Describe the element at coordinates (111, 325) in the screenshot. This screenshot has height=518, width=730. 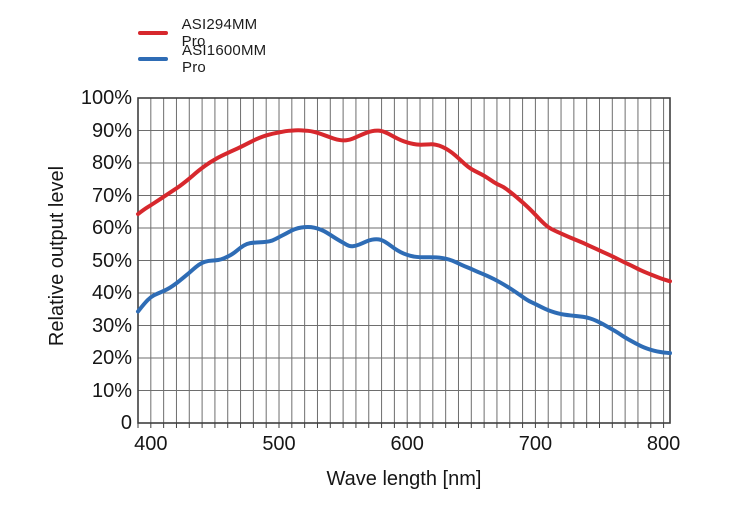
I see `y-tick-label: 30%` at that location.